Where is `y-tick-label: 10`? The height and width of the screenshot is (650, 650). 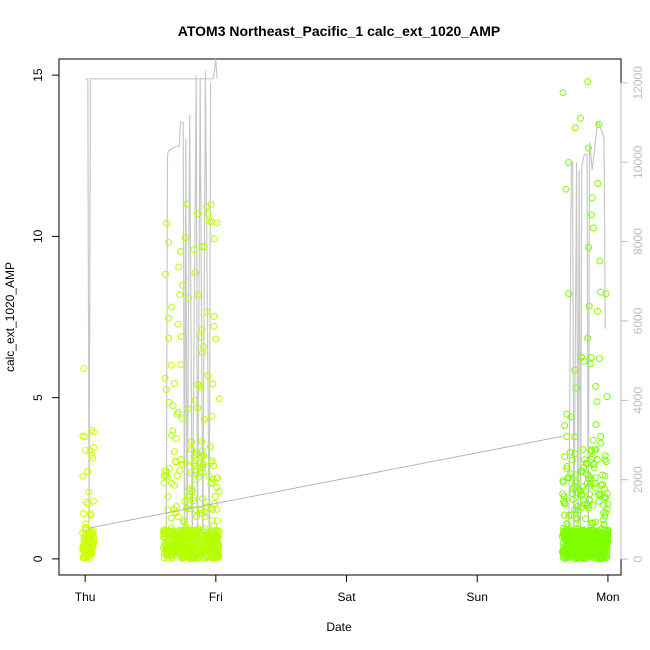
y-tick-label: 10 is located at coordinates (38, 236).